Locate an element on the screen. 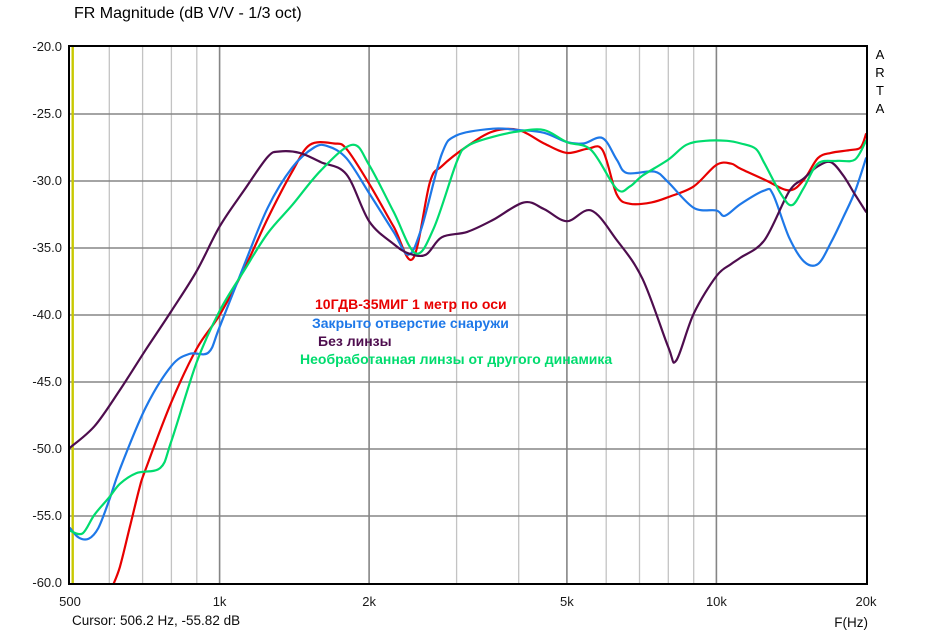 The height and width of the screenshot is (641, 937). x-axis-unit-label: F(Hz) is located at coordinates (851, 622).